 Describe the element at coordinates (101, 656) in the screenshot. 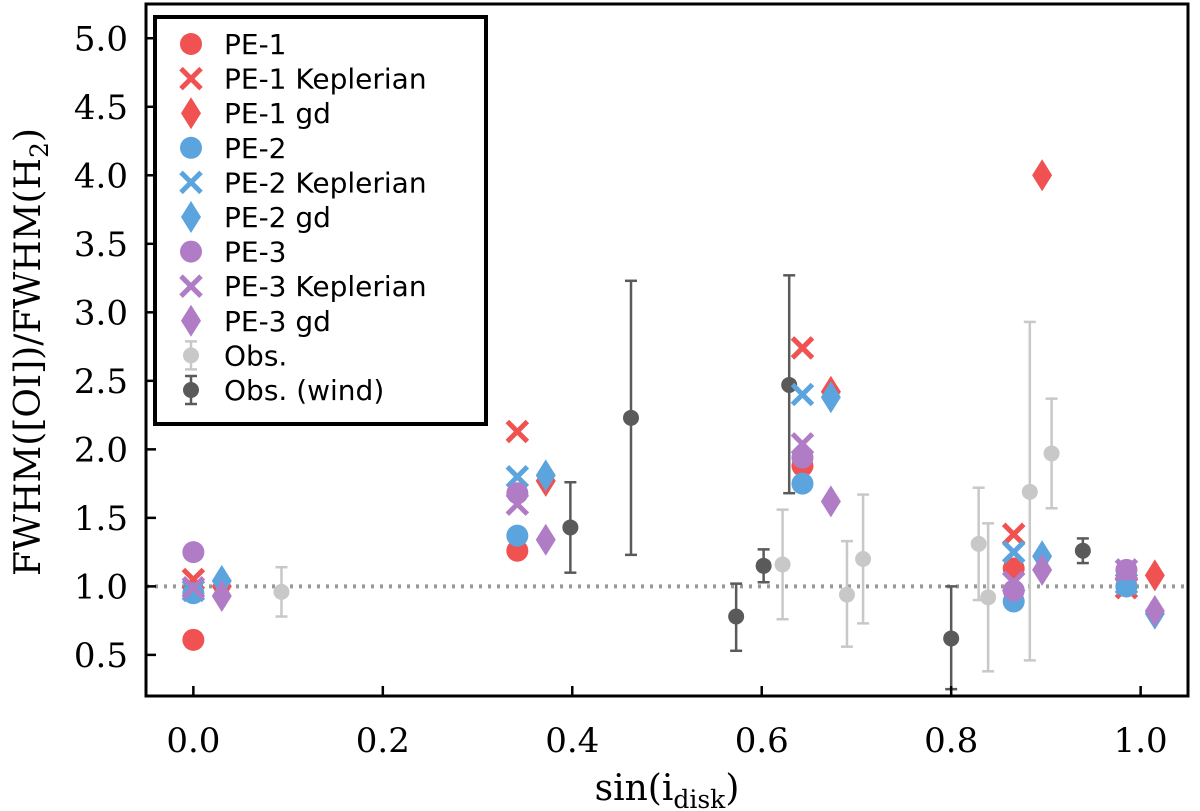

I see `y-tick-label: 0.5` at that location.